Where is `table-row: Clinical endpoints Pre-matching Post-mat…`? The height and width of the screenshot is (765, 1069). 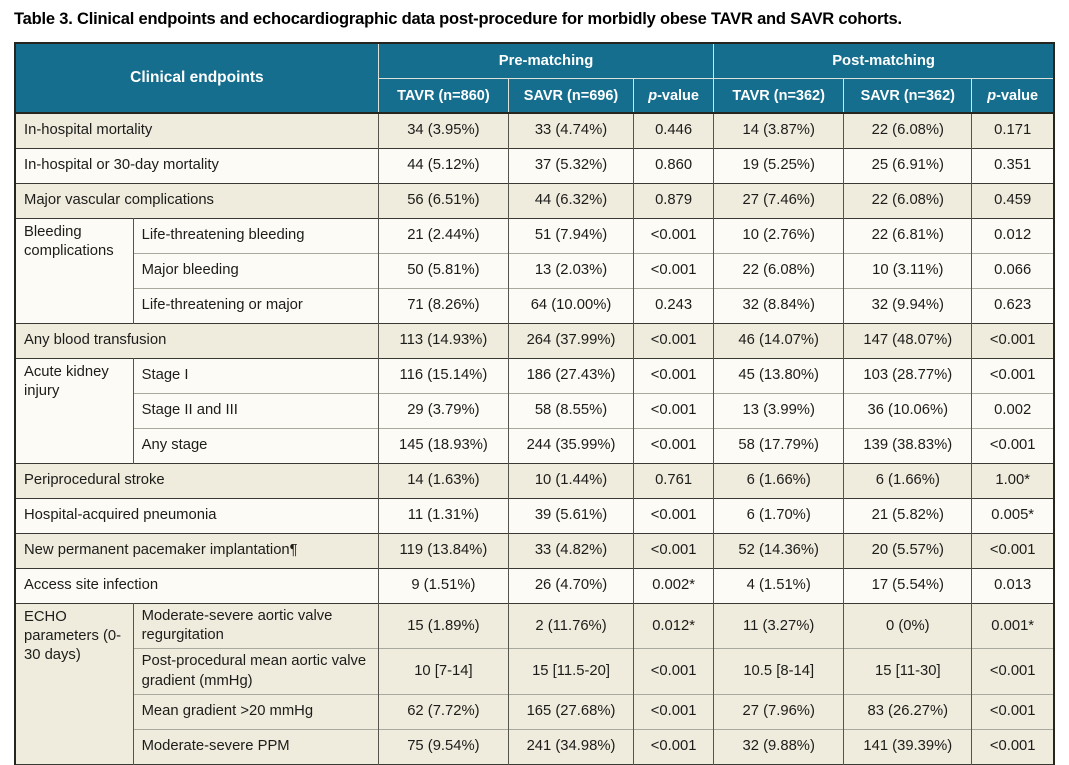 table-row: Clinical endpoints Pre-matching Post-mat… is located at coordinates (534, 78).